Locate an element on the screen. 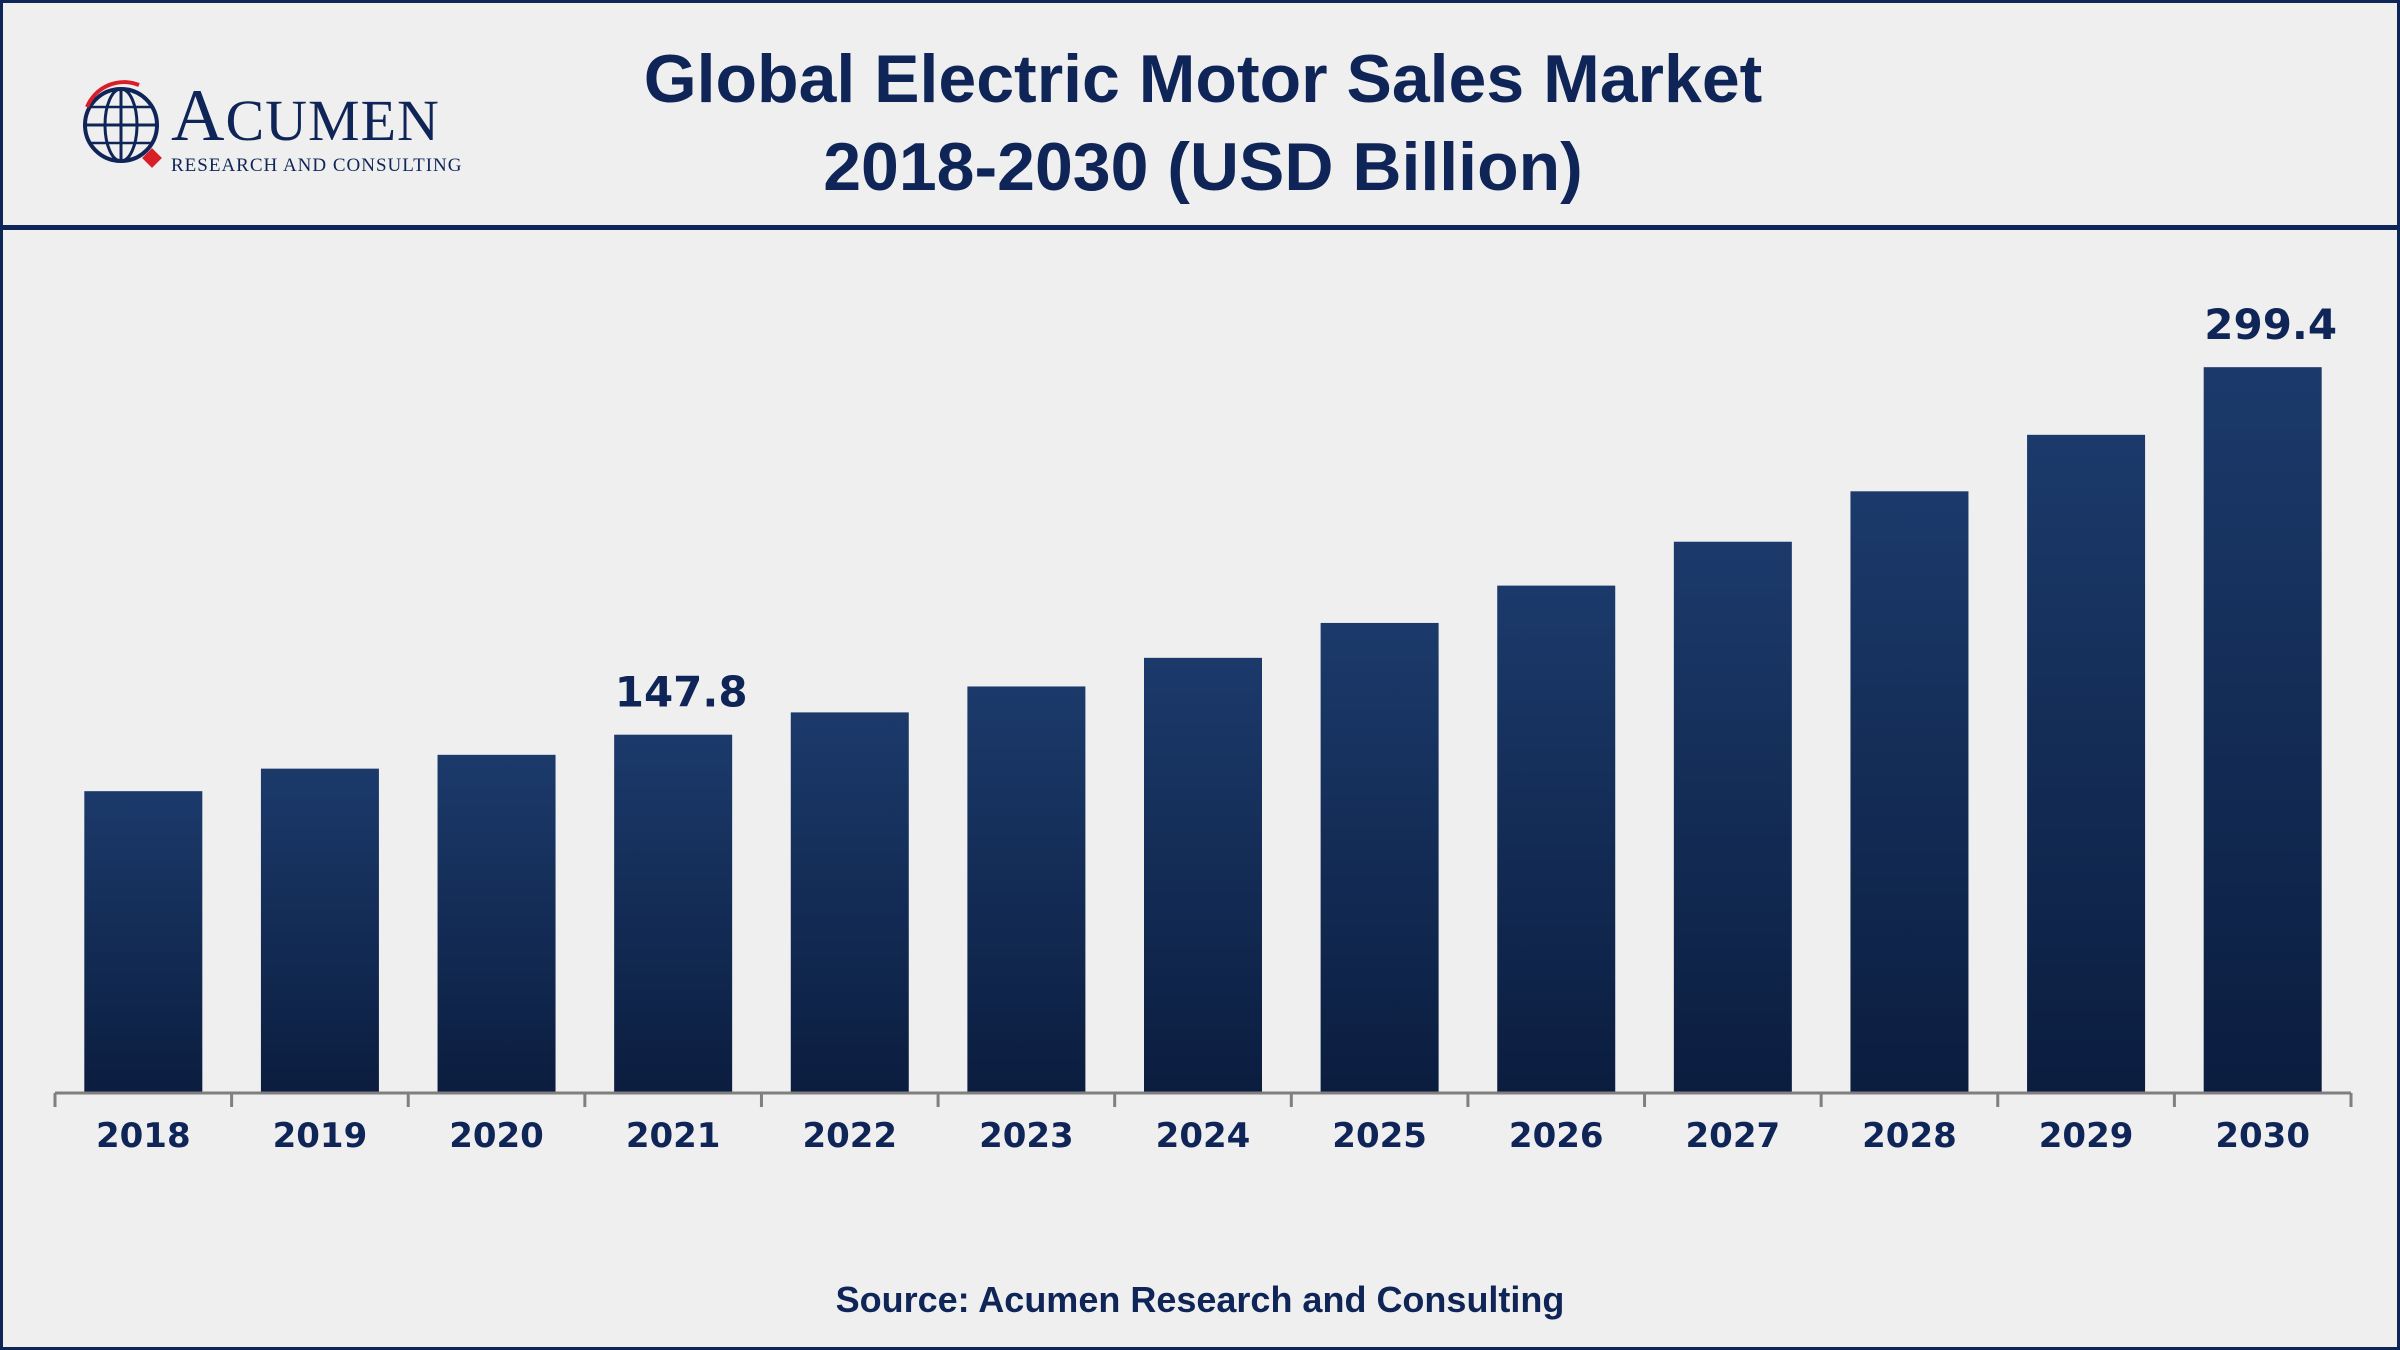 Image resolution: width=2400 pixels, height=1350 pixels. bar-2019 is located at coordinates (319, 930).